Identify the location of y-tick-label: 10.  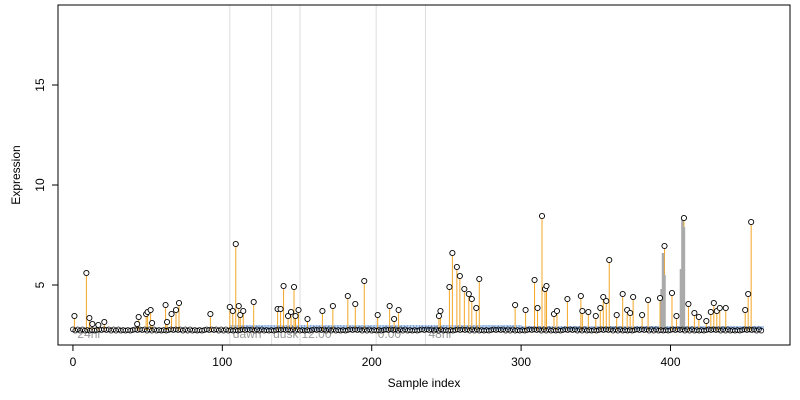
(40, 185).